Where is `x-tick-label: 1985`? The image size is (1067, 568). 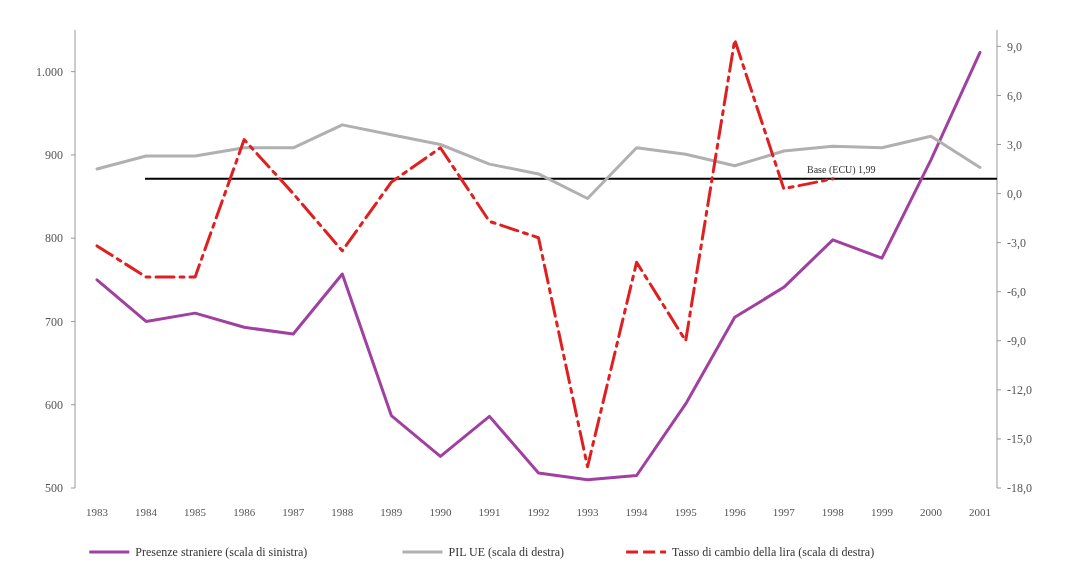
x-tick-label: 1985 is located at coordinates (195, 512).